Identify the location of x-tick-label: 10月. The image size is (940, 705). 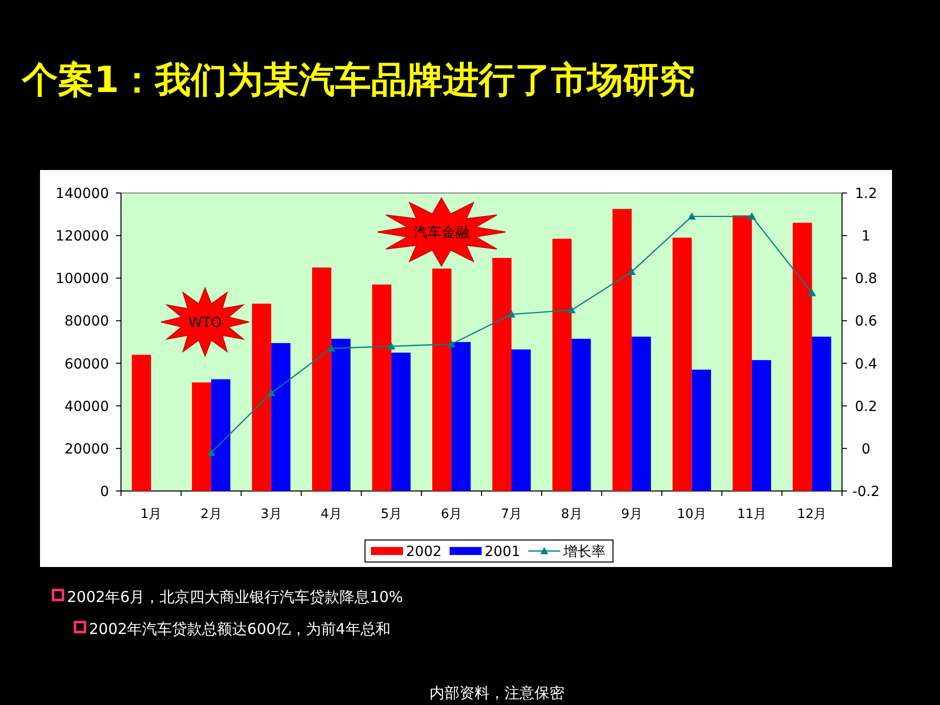
(692, 514).